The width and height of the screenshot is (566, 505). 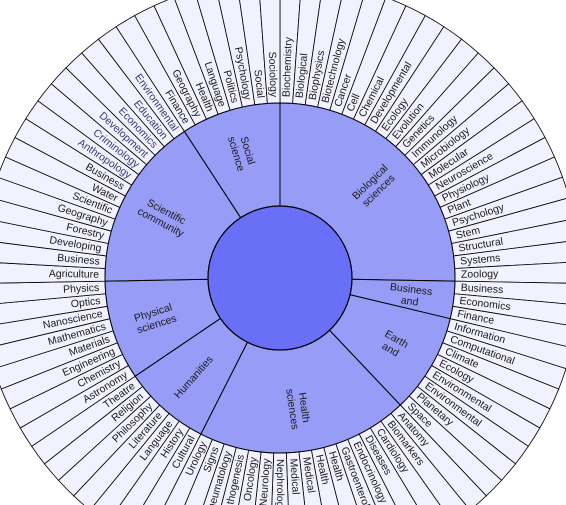 I want to click on category-label-health-sciences: Healthsciences, so click(x=298, y=408).